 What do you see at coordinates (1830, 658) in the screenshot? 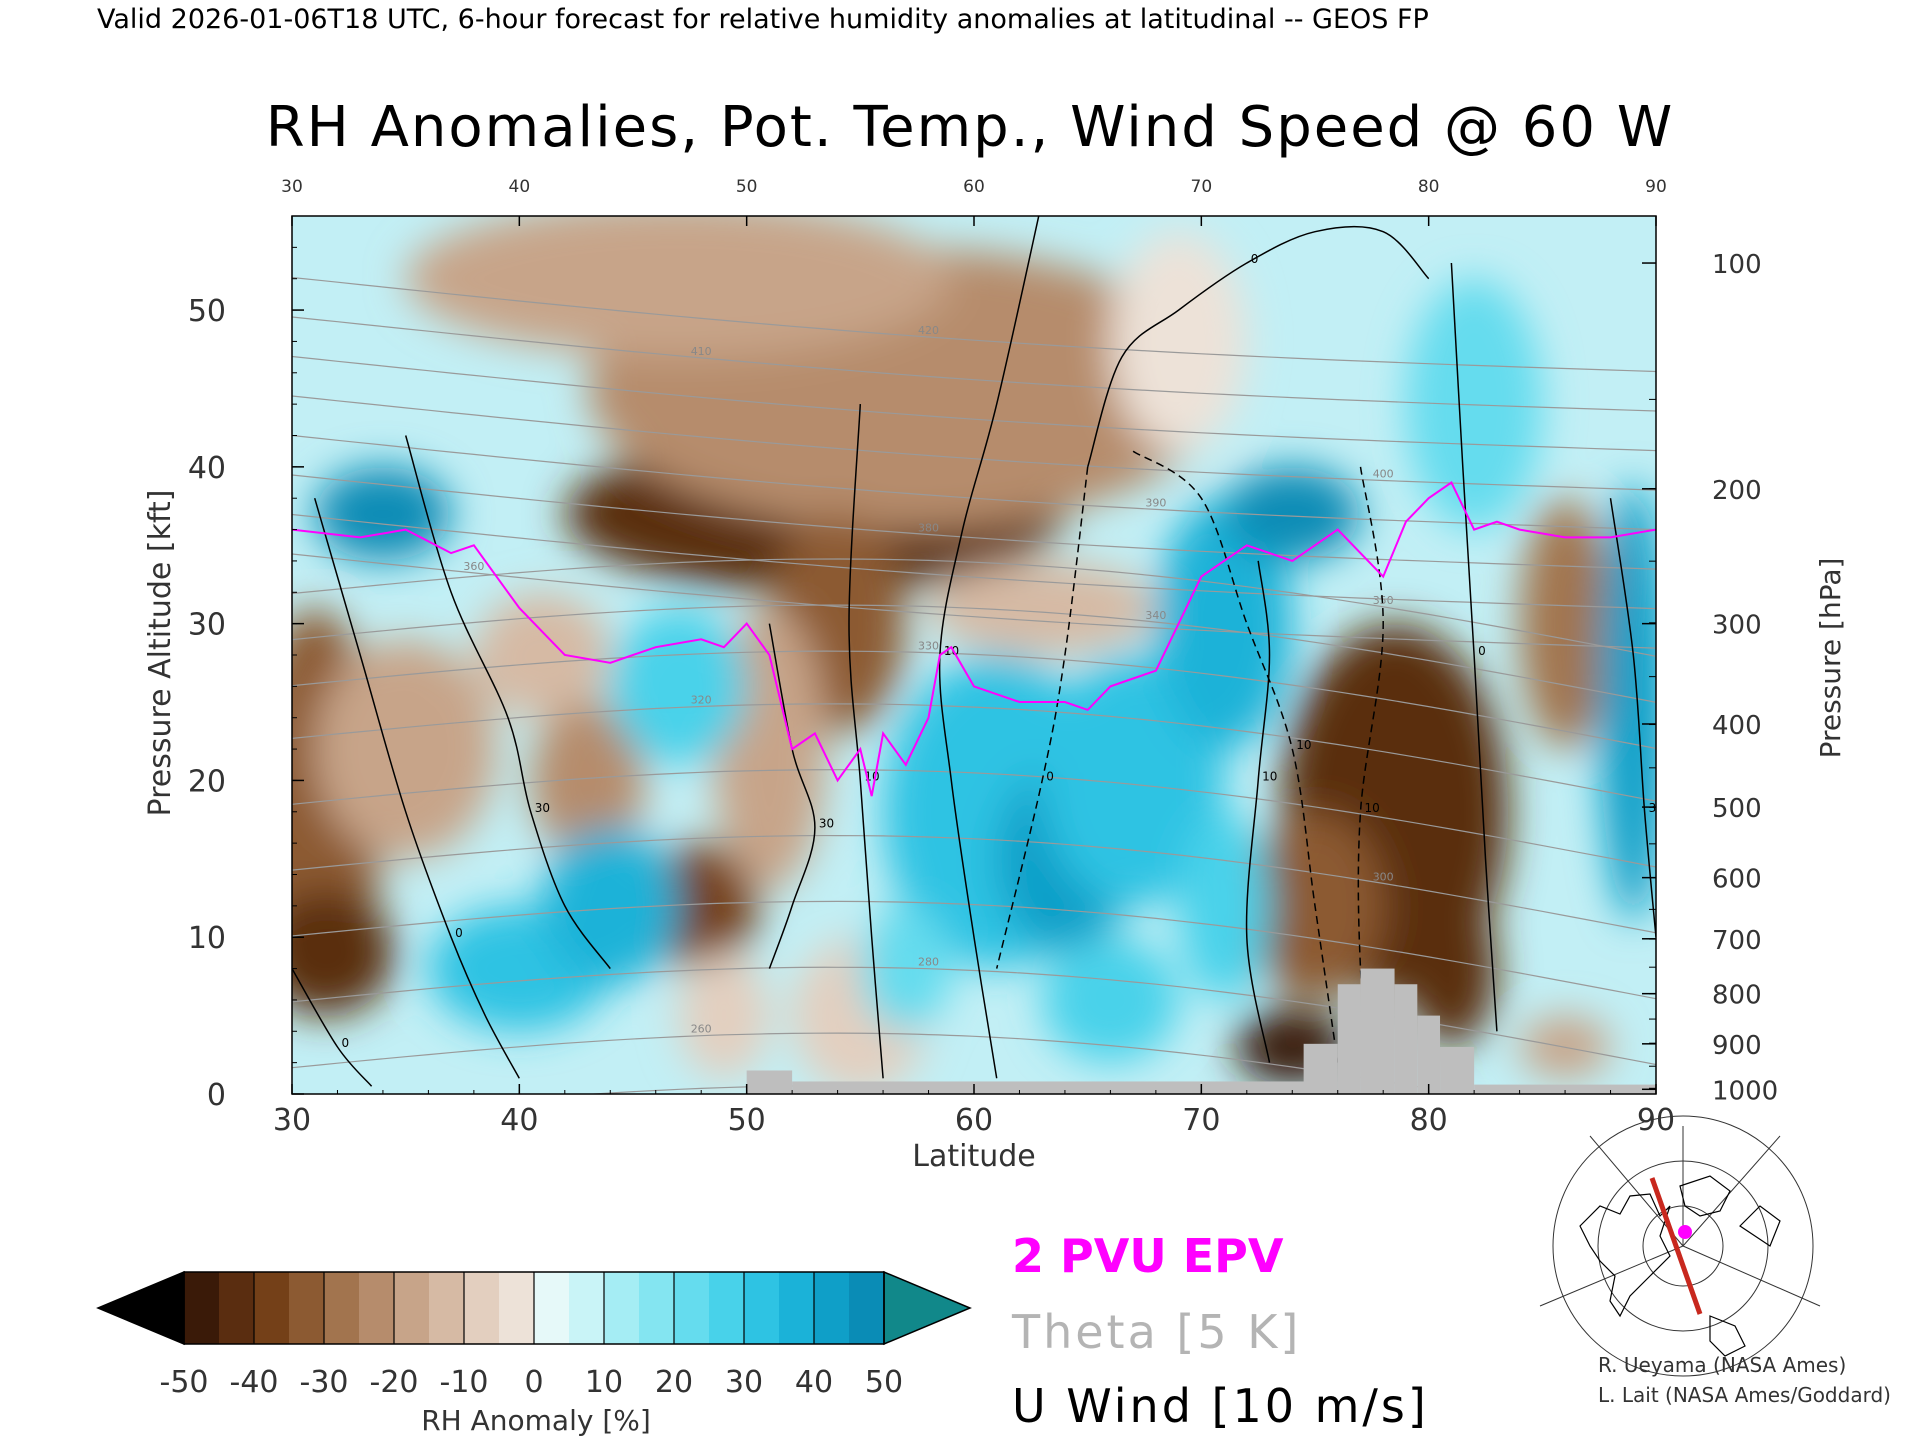
I see `y-axis-label-right: Pressure [hPa]` at bounding box center [1830, 658].